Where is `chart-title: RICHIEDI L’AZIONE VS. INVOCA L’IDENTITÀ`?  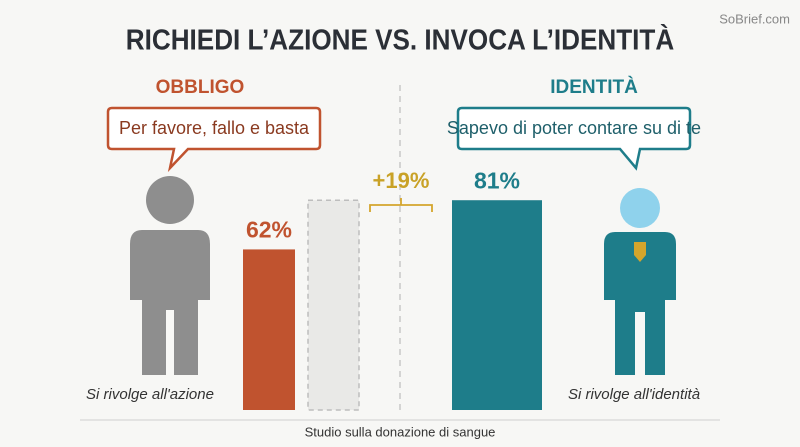
chart-title: RICHIEDI L’AZIONE VS. INVOCA L’IDENTITÀ is located at coordinates (400, 39).